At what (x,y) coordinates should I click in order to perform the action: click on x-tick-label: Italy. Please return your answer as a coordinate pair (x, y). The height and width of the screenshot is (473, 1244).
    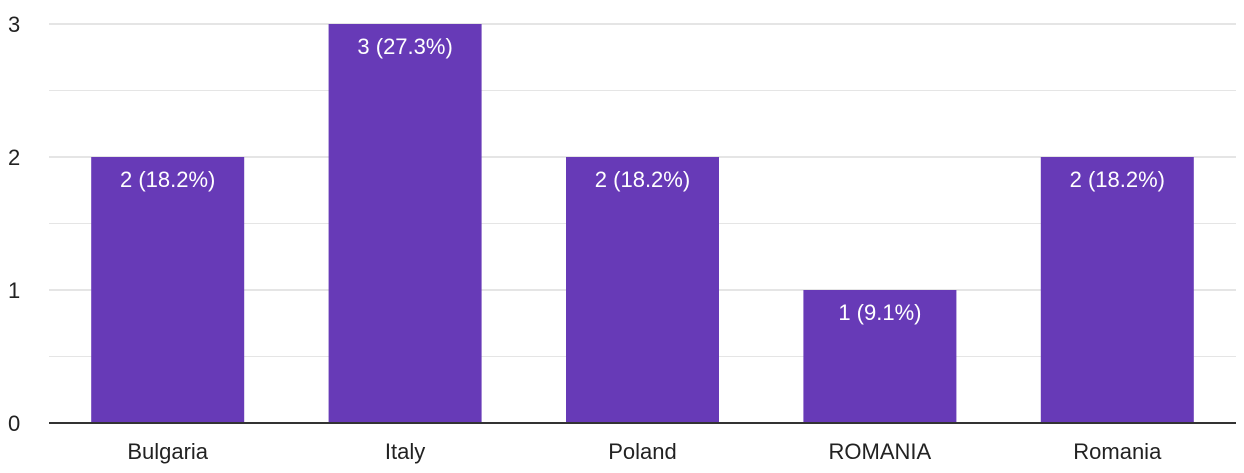
    Looking at the image, I should click on (405, 451).